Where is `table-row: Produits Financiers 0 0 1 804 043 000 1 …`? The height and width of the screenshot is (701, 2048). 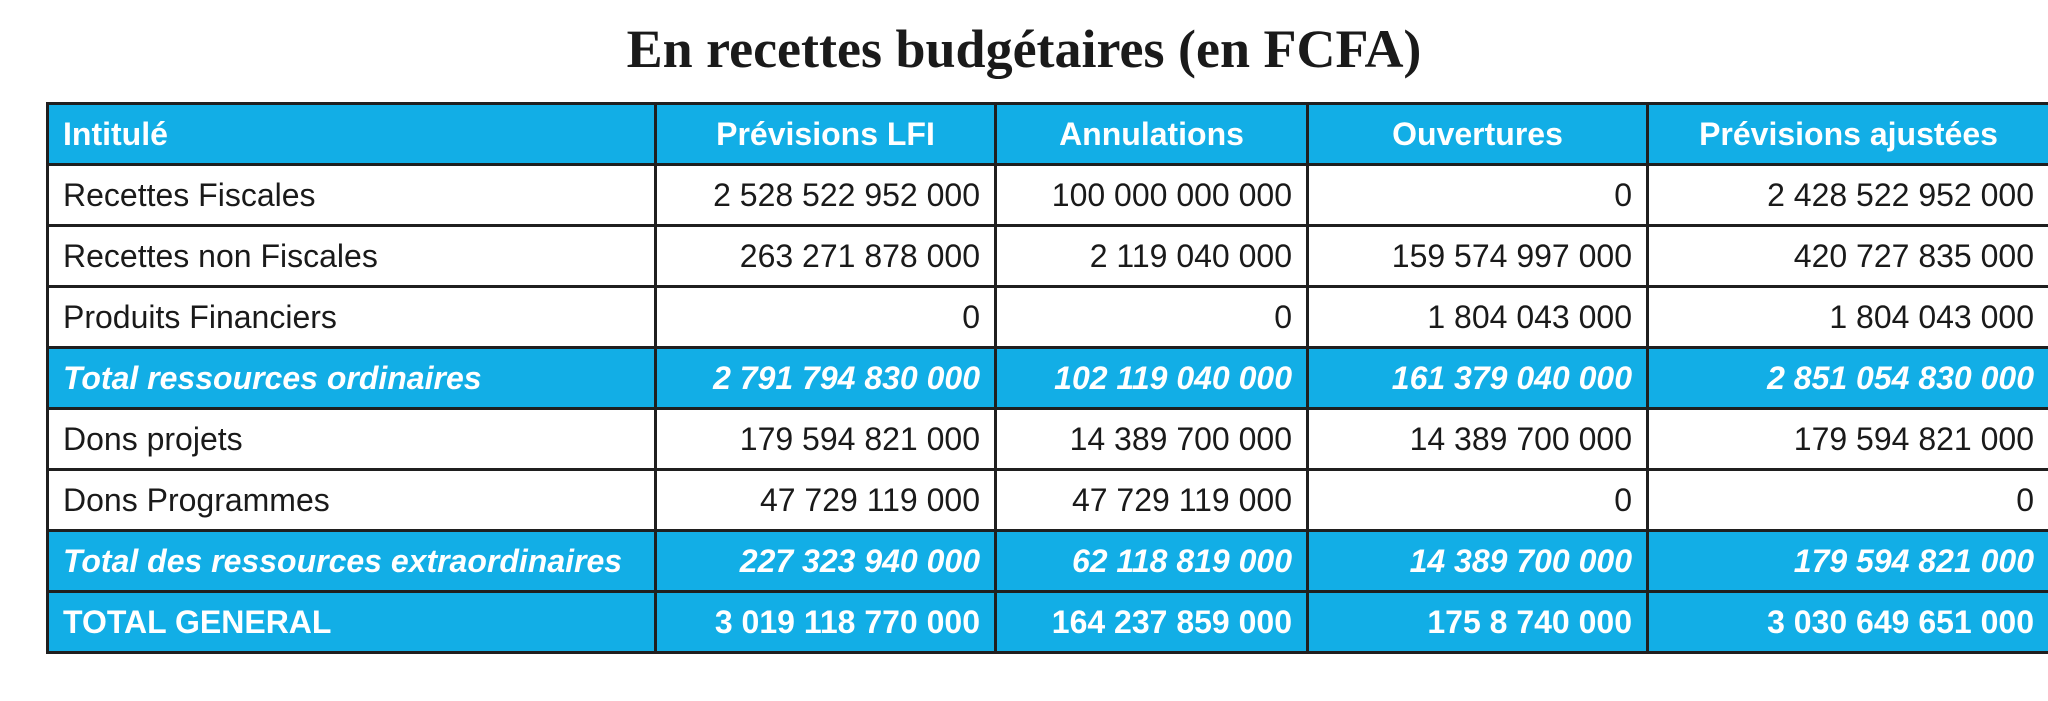
table-row: Produits Financiers 0 0 1 804 043 000 1 … is located at coordinates (1047, 317).